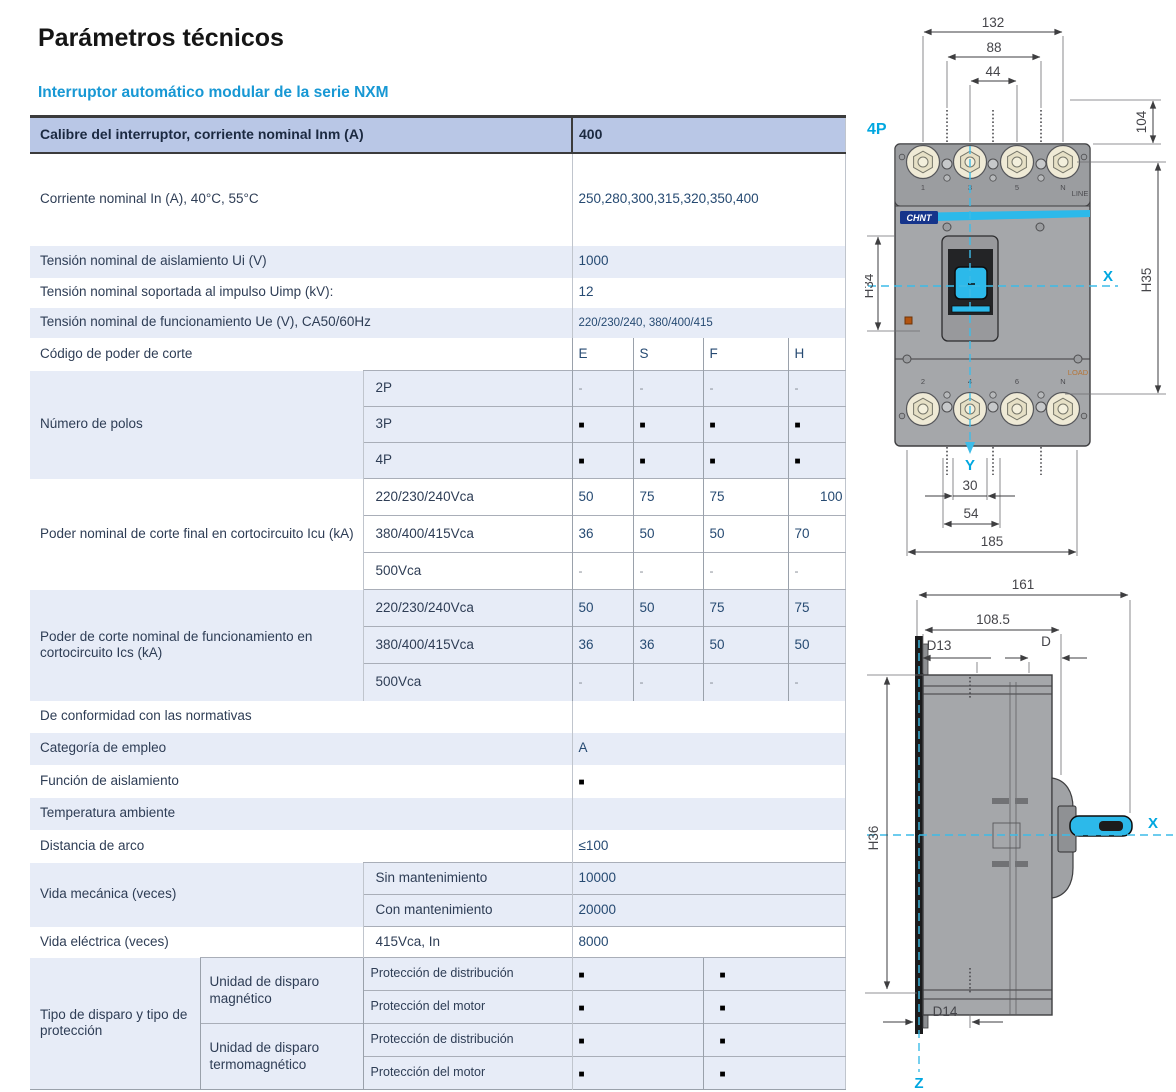 This screenshot has width=1176, height=1092. Describe the element at coordinates (708, 846) in the screenshot. I see `row-value: ≤100` at that location.